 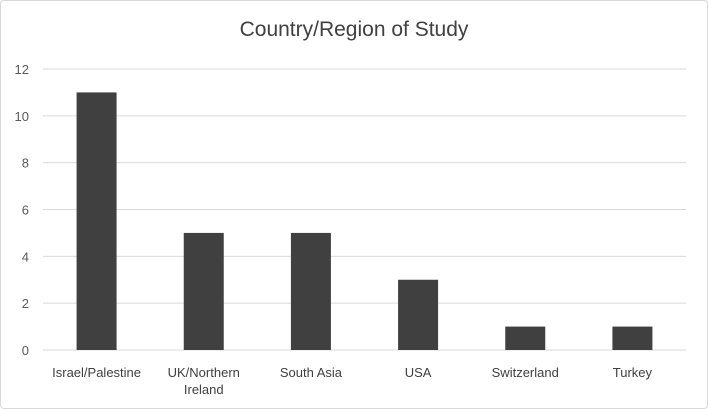 I want to click on x-tick-label: Ireland, so click(x=204, y=389).